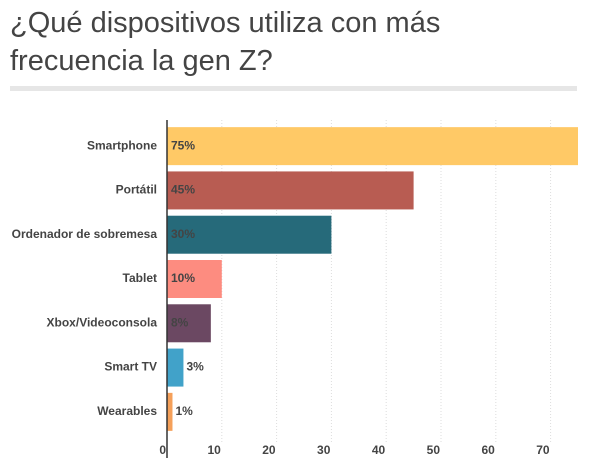  I want to click on x-tick-label: 30, so click(324, 450).